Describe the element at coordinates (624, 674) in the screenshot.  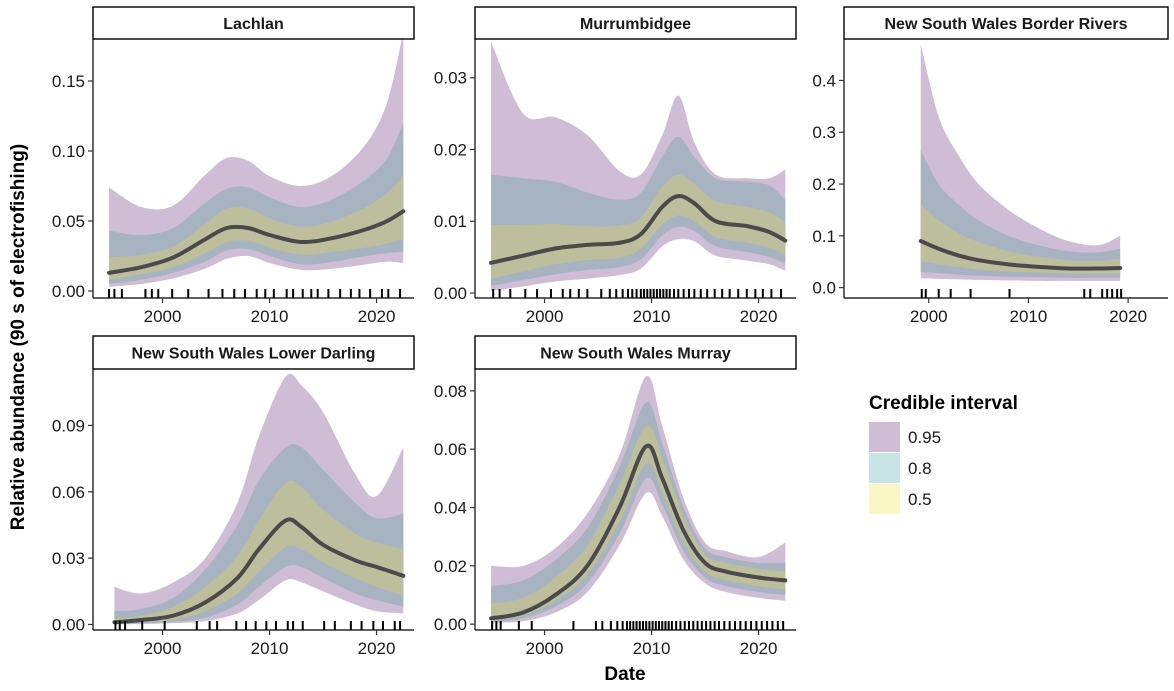
I see `x-axis-title: Date` at that location.